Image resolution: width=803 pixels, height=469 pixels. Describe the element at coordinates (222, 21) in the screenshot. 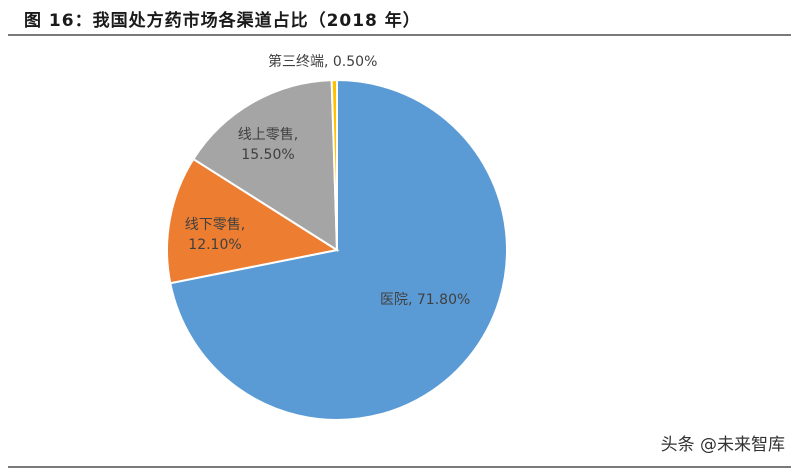

I see `figure-title: 图 16：我国处方药市场各渠道占比（2018 年）` at that location.